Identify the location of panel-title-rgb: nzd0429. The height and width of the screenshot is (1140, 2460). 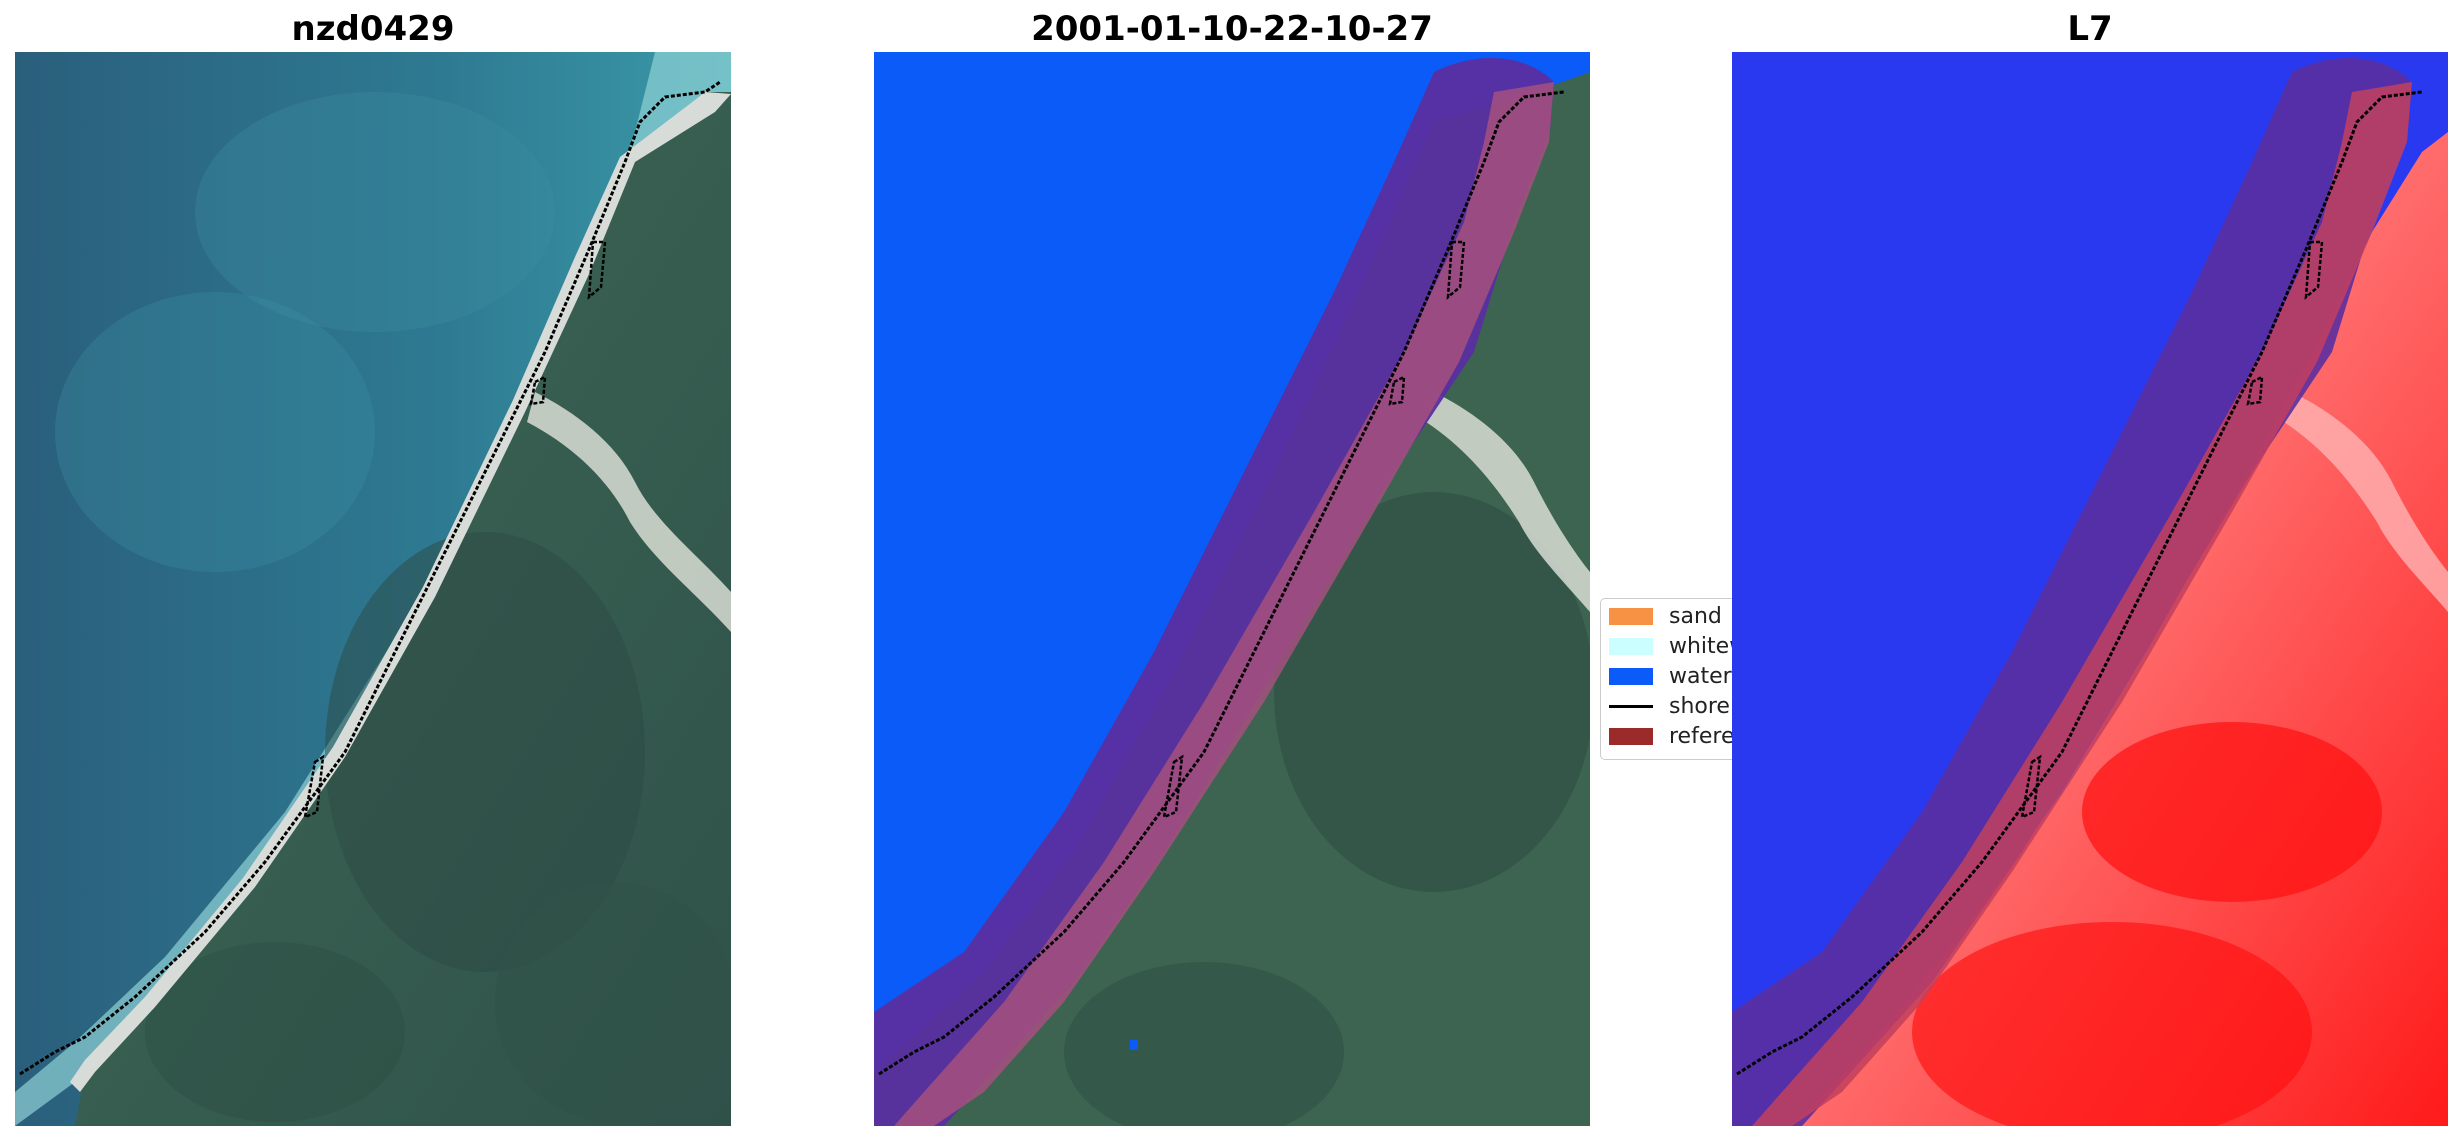
(373, 29).